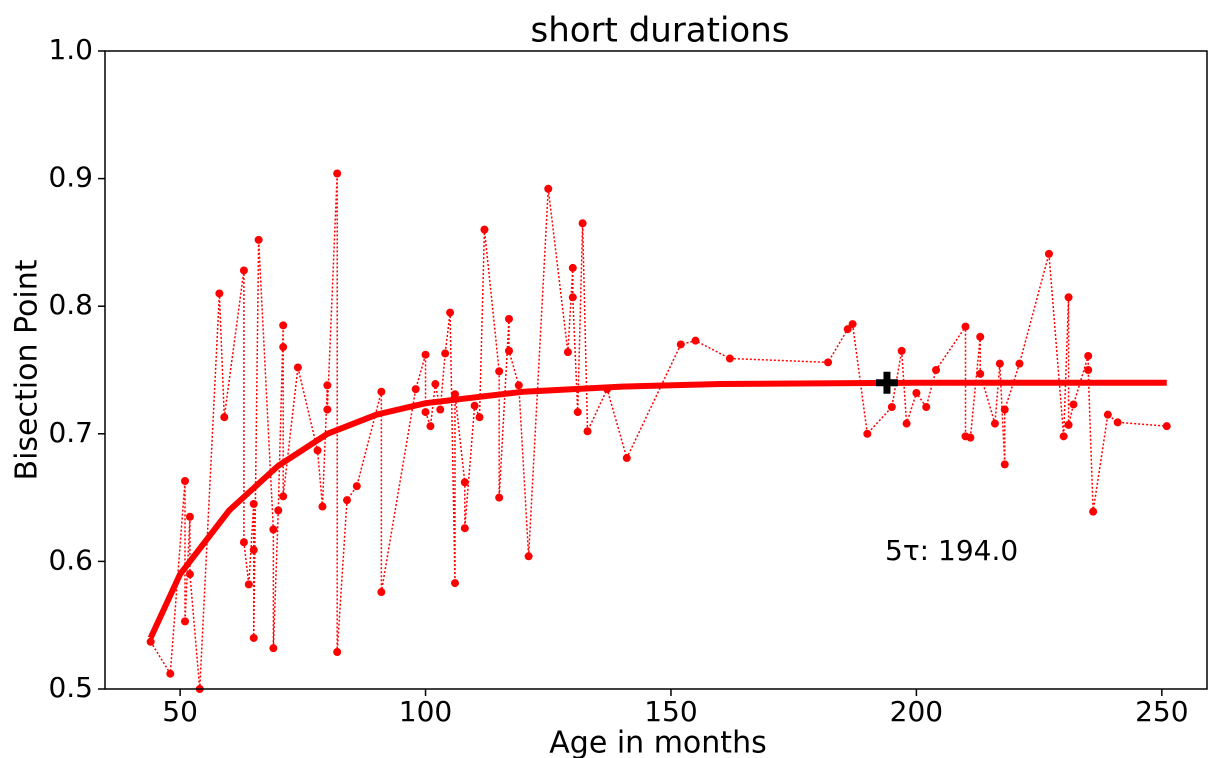 Image resolution: width=1208 pixels, height=758 pixels. I want to click on chart-title: short durations, so click(660, 31).